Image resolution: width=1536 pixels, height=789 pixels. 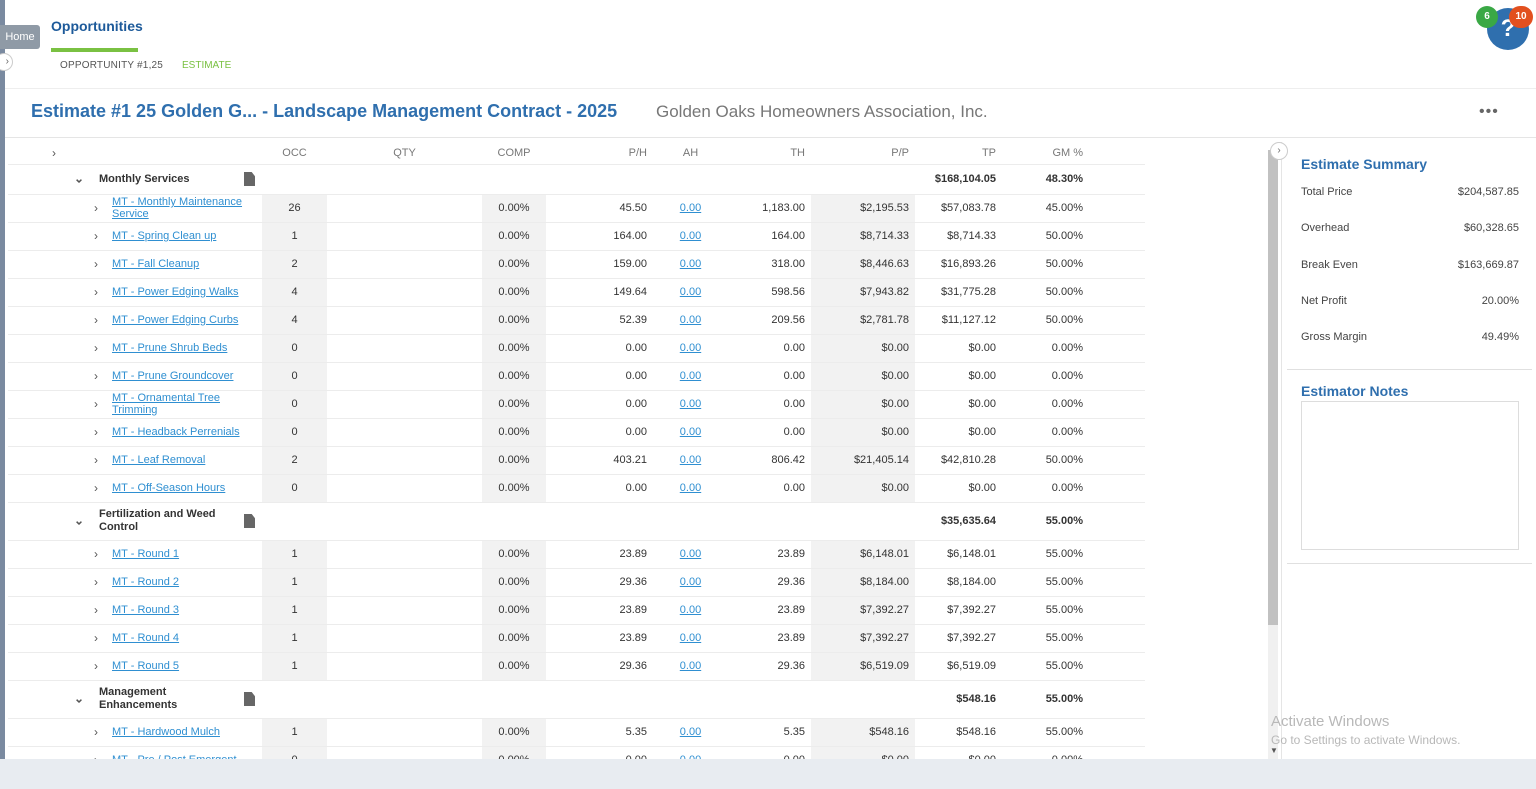 What do you see at coordinates (1489, 111) in the screenshot?
I see `more-options-icon: •••` at bounding box center [1489, 111].